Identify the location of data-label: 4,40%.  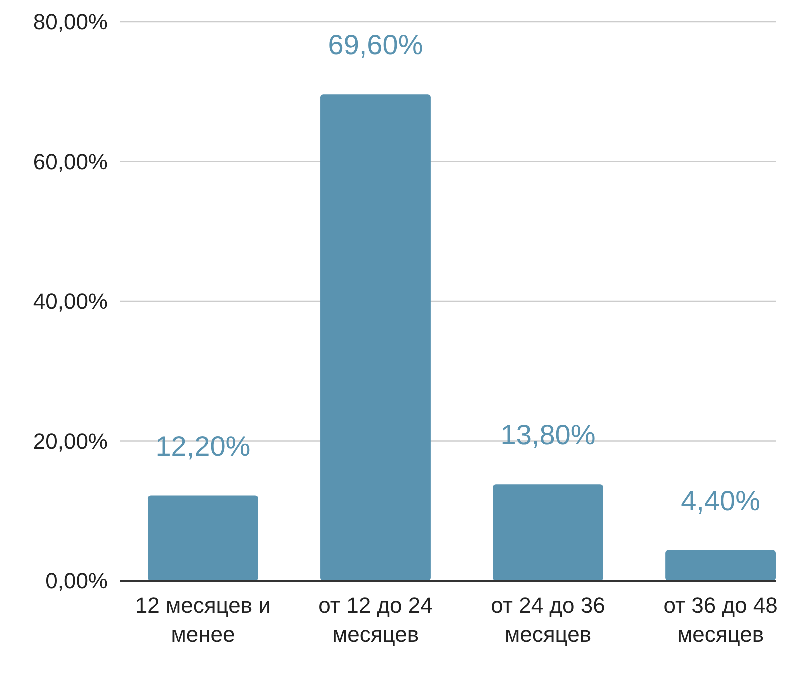
(720, 500).